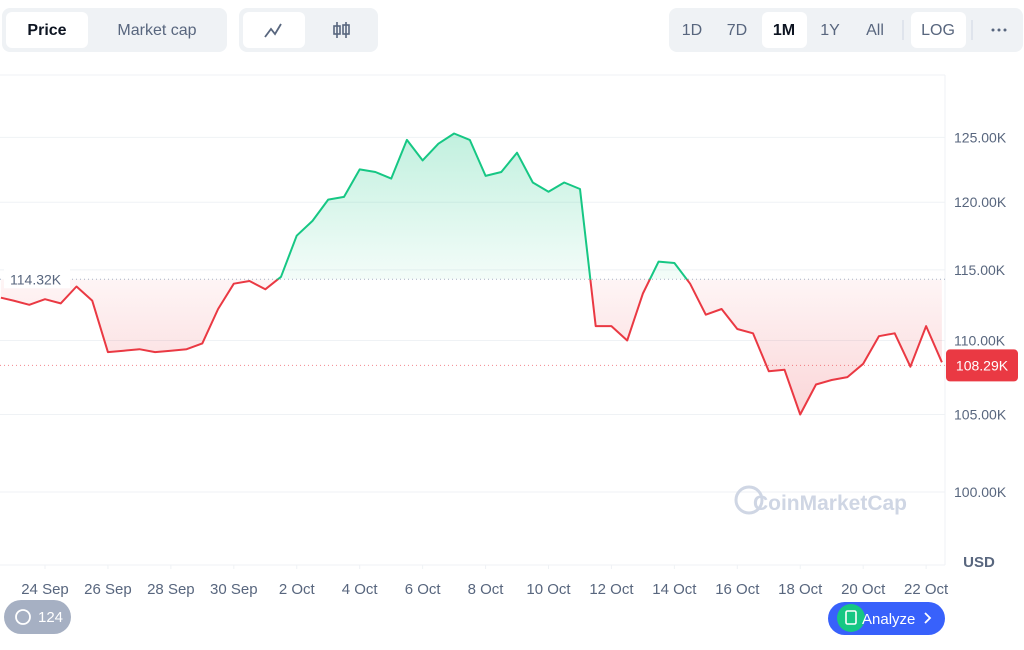  Describe the element at coordinates (863, 589) in the screenshot. I see `x-tick-label: 20 Oct` at that location.